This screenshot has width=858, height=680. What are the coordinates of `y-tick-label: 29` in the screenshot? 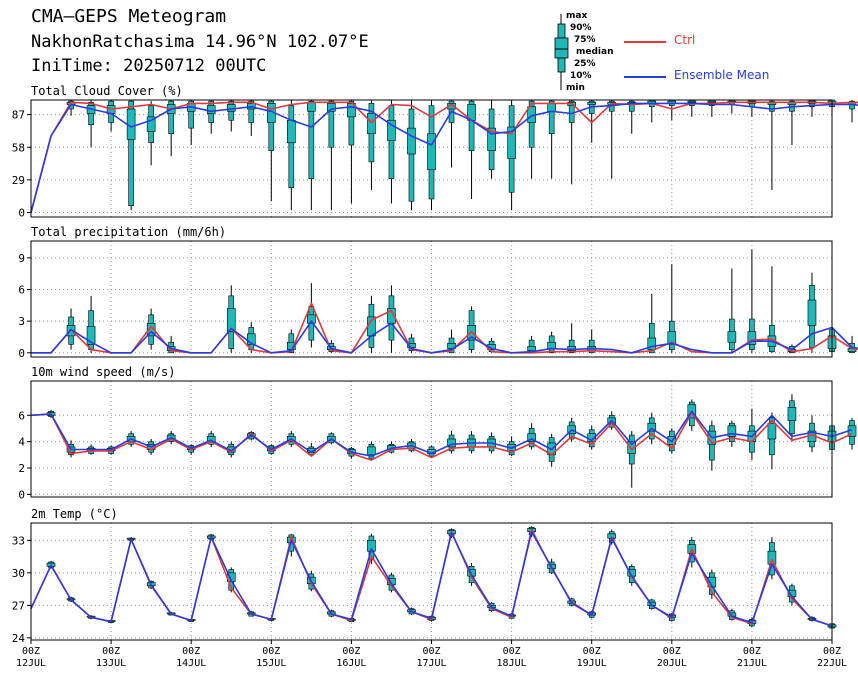 It's located at (18, 180).